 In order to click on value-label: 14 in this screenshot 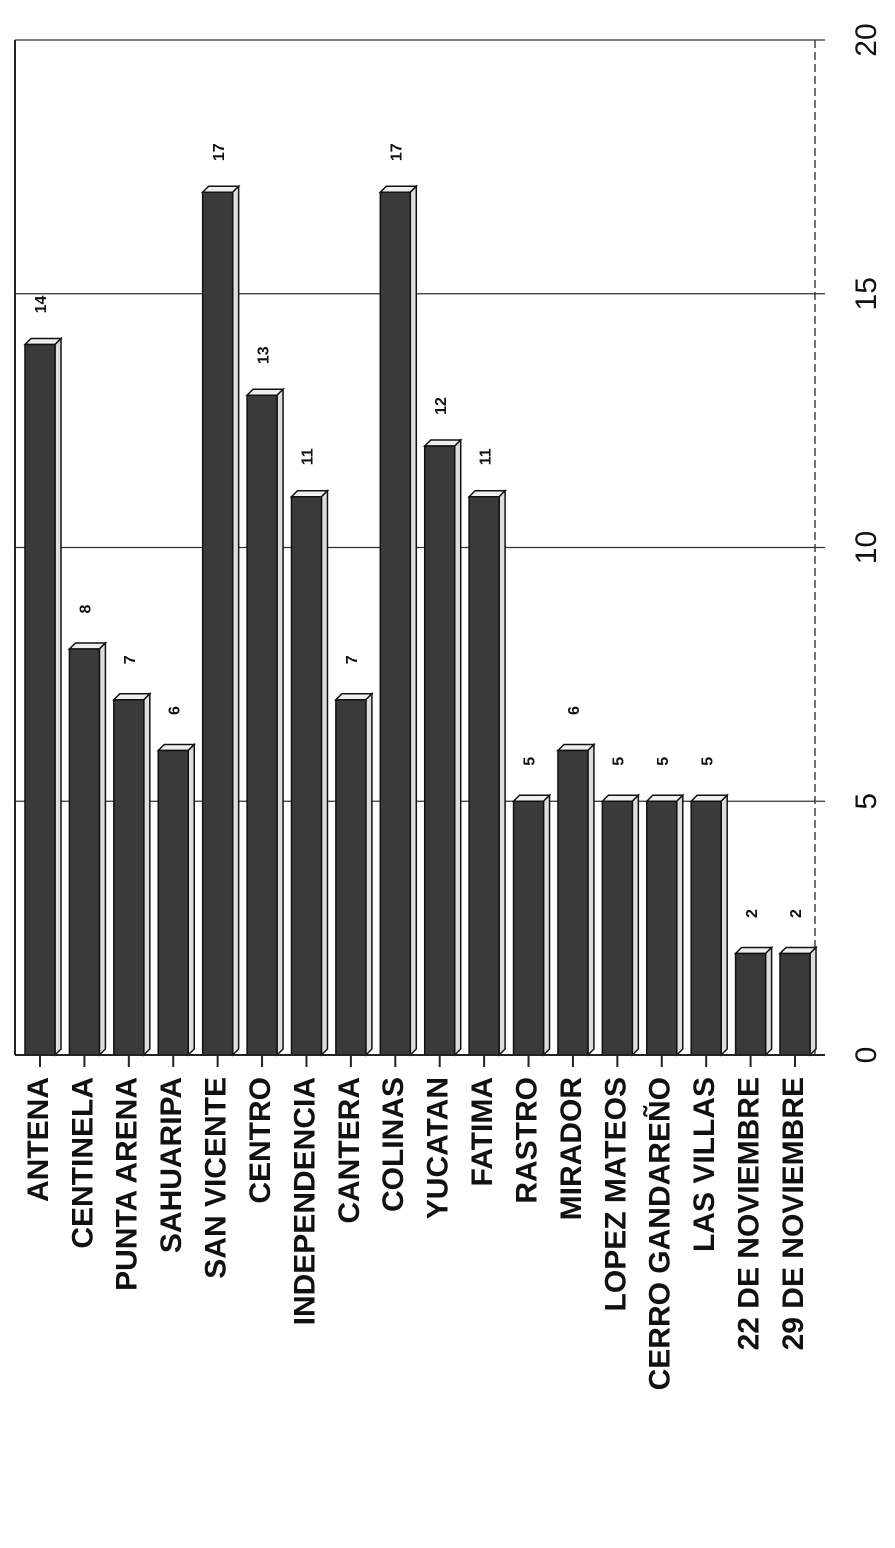, I will do `click(41, 305)`.